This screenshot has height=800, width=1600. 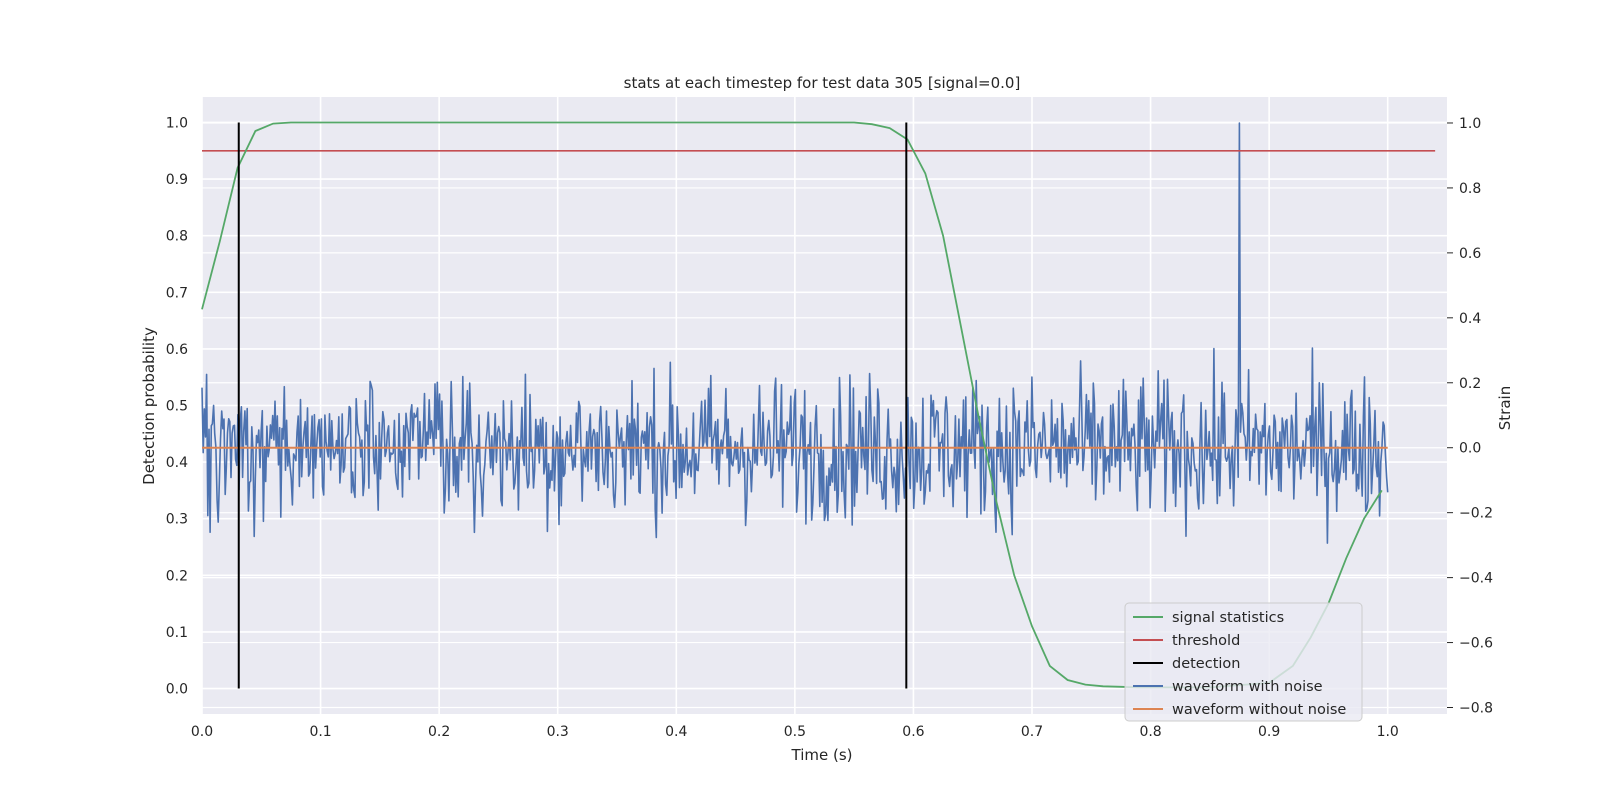 I want to click on y-ticks-right: −0.8 −0.6 −0.4 −0.2 0.0 0.2 0.4 0.6 0.8 1.0, so click(x=1470, y=416).